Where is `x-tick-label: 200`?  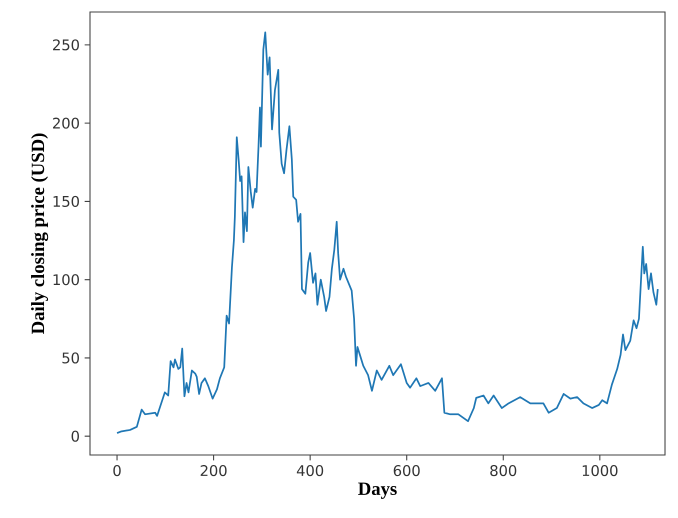
x-tick-label: 200 is located at coordinates (213, 470).